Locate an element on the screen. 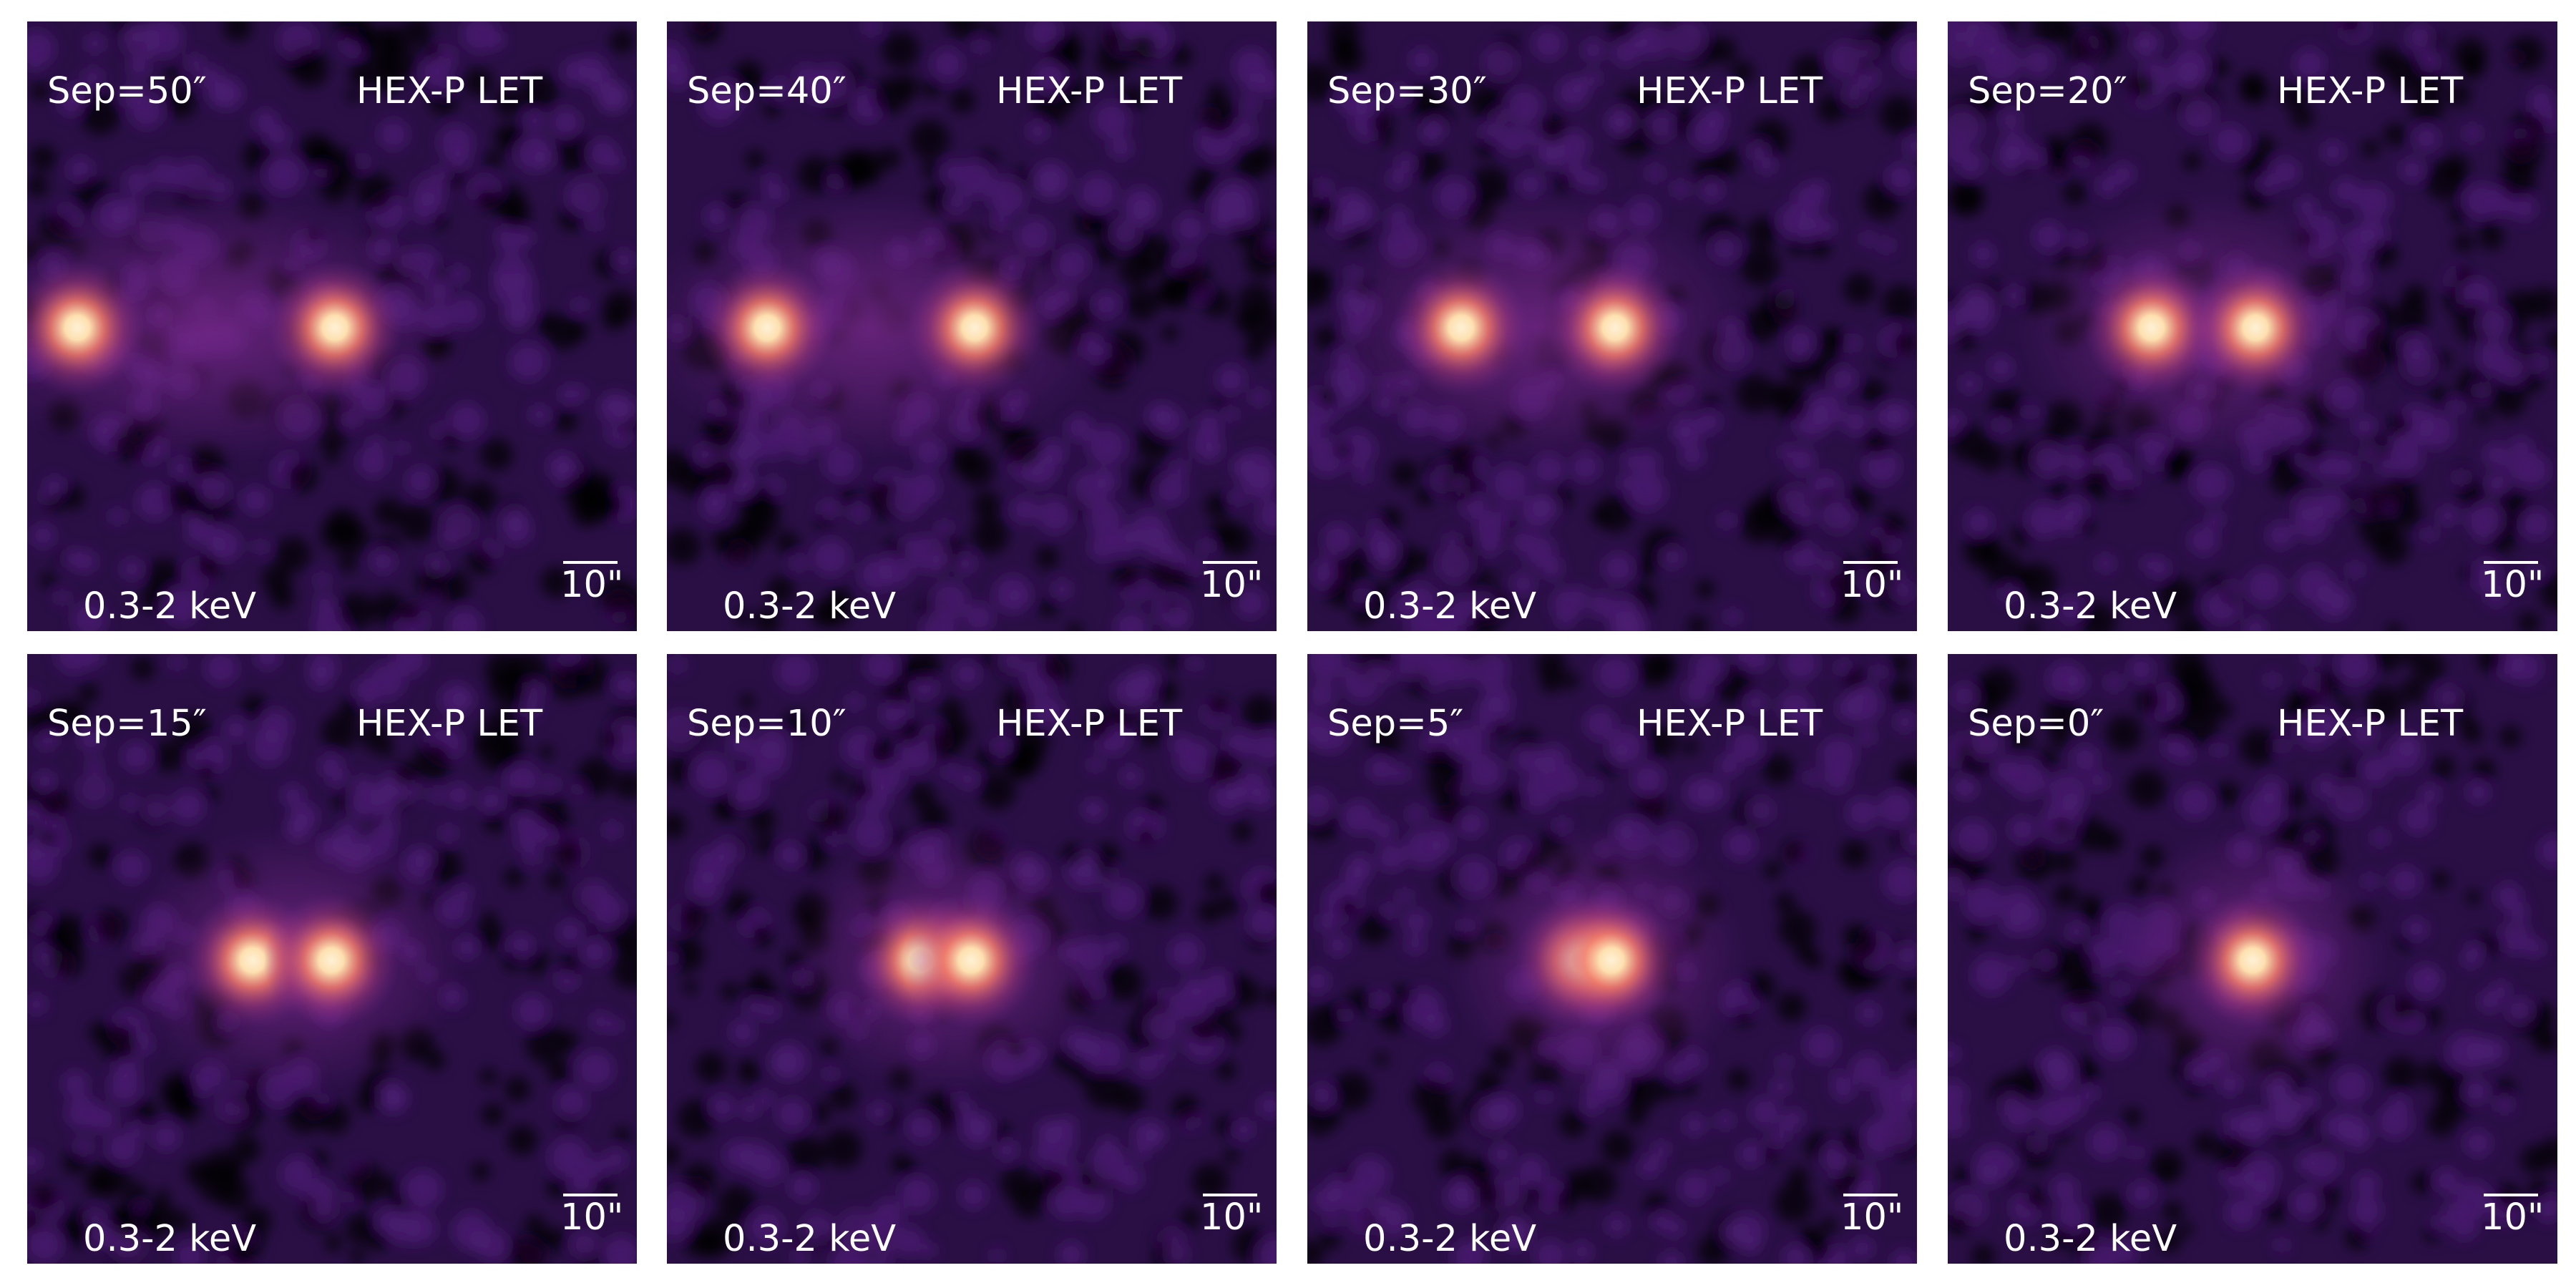  panel-sep-10: Sep=10″ HEX-P LET 0.3-2 keV 10" is located at coordinates (972, 959).